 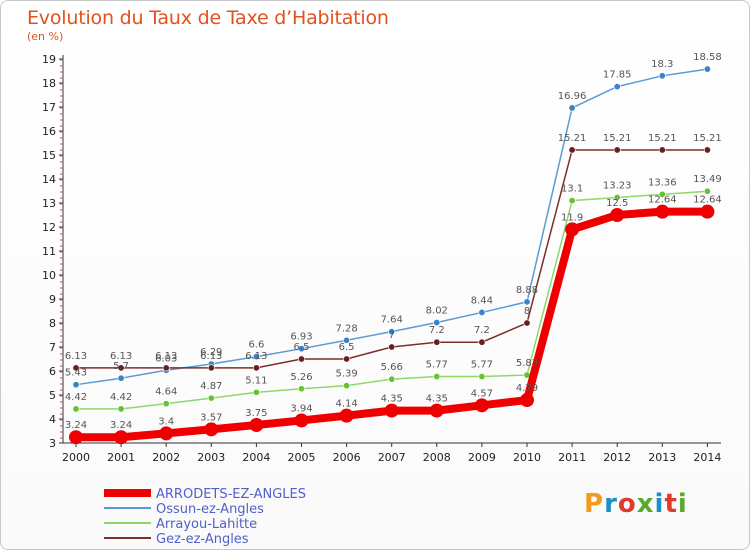 What do you see at coordinates (302, 457) in the screenshot?
I see `x-tick-label: 2005` at bounding box center [302, 457].